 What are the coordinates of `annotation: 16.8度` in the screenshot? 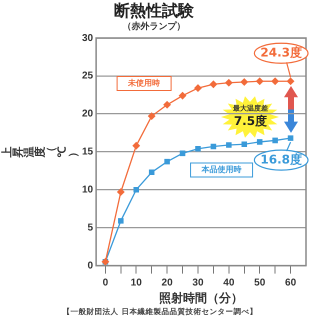 It's located at (281, 159).